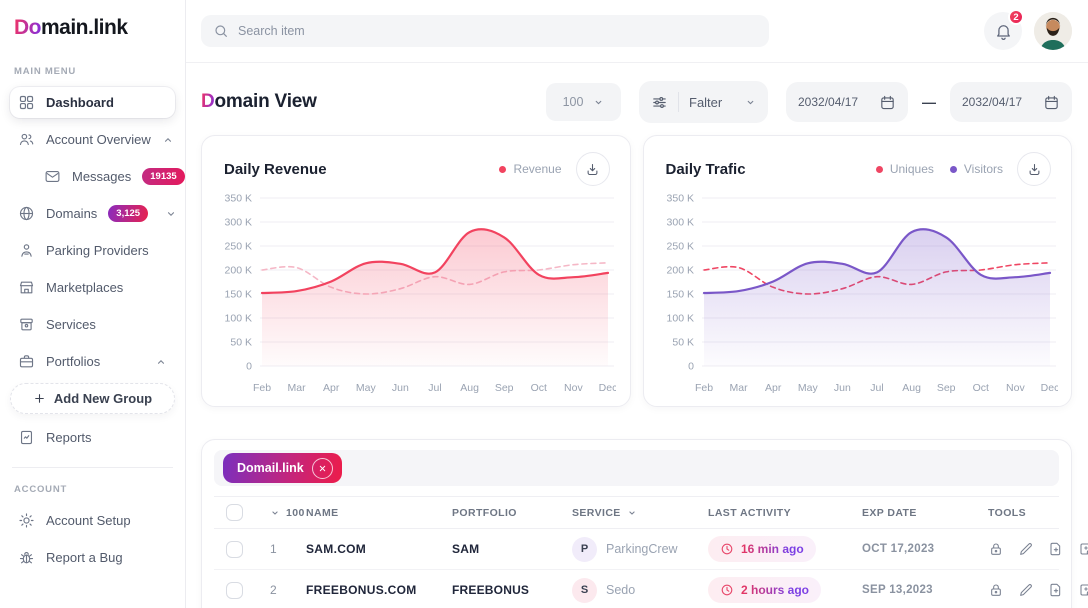 The width and height of the screenshot is (1088, 608). I want to click on portfolio-name: SAM, so click(466, 549).